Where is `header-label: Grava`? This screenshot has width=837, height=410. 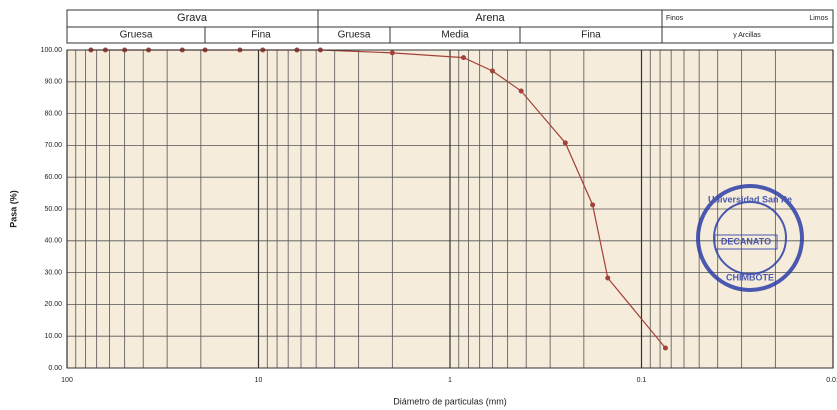 header-label: Grava is located at coordinates (192, 18).